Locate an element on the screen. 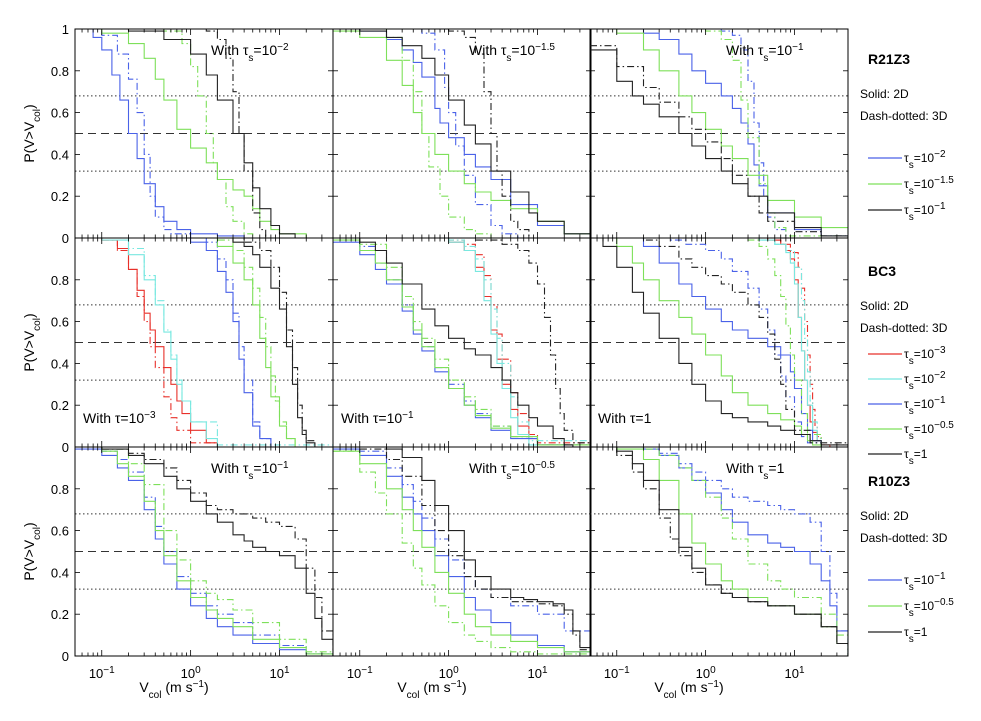 The width and height of the screenshot is (981, 721). series-line-red-2d is located at coordinates (204, 342).